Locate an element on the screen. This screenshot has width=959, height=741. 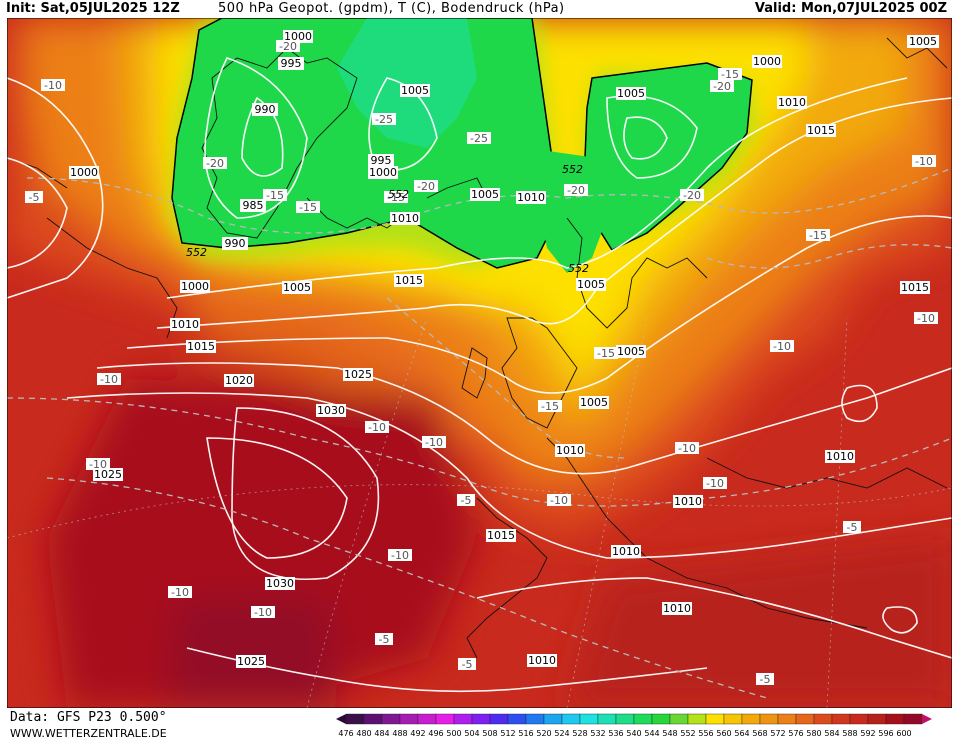
pressure-label: 995 is located at coordinates (381, 160).